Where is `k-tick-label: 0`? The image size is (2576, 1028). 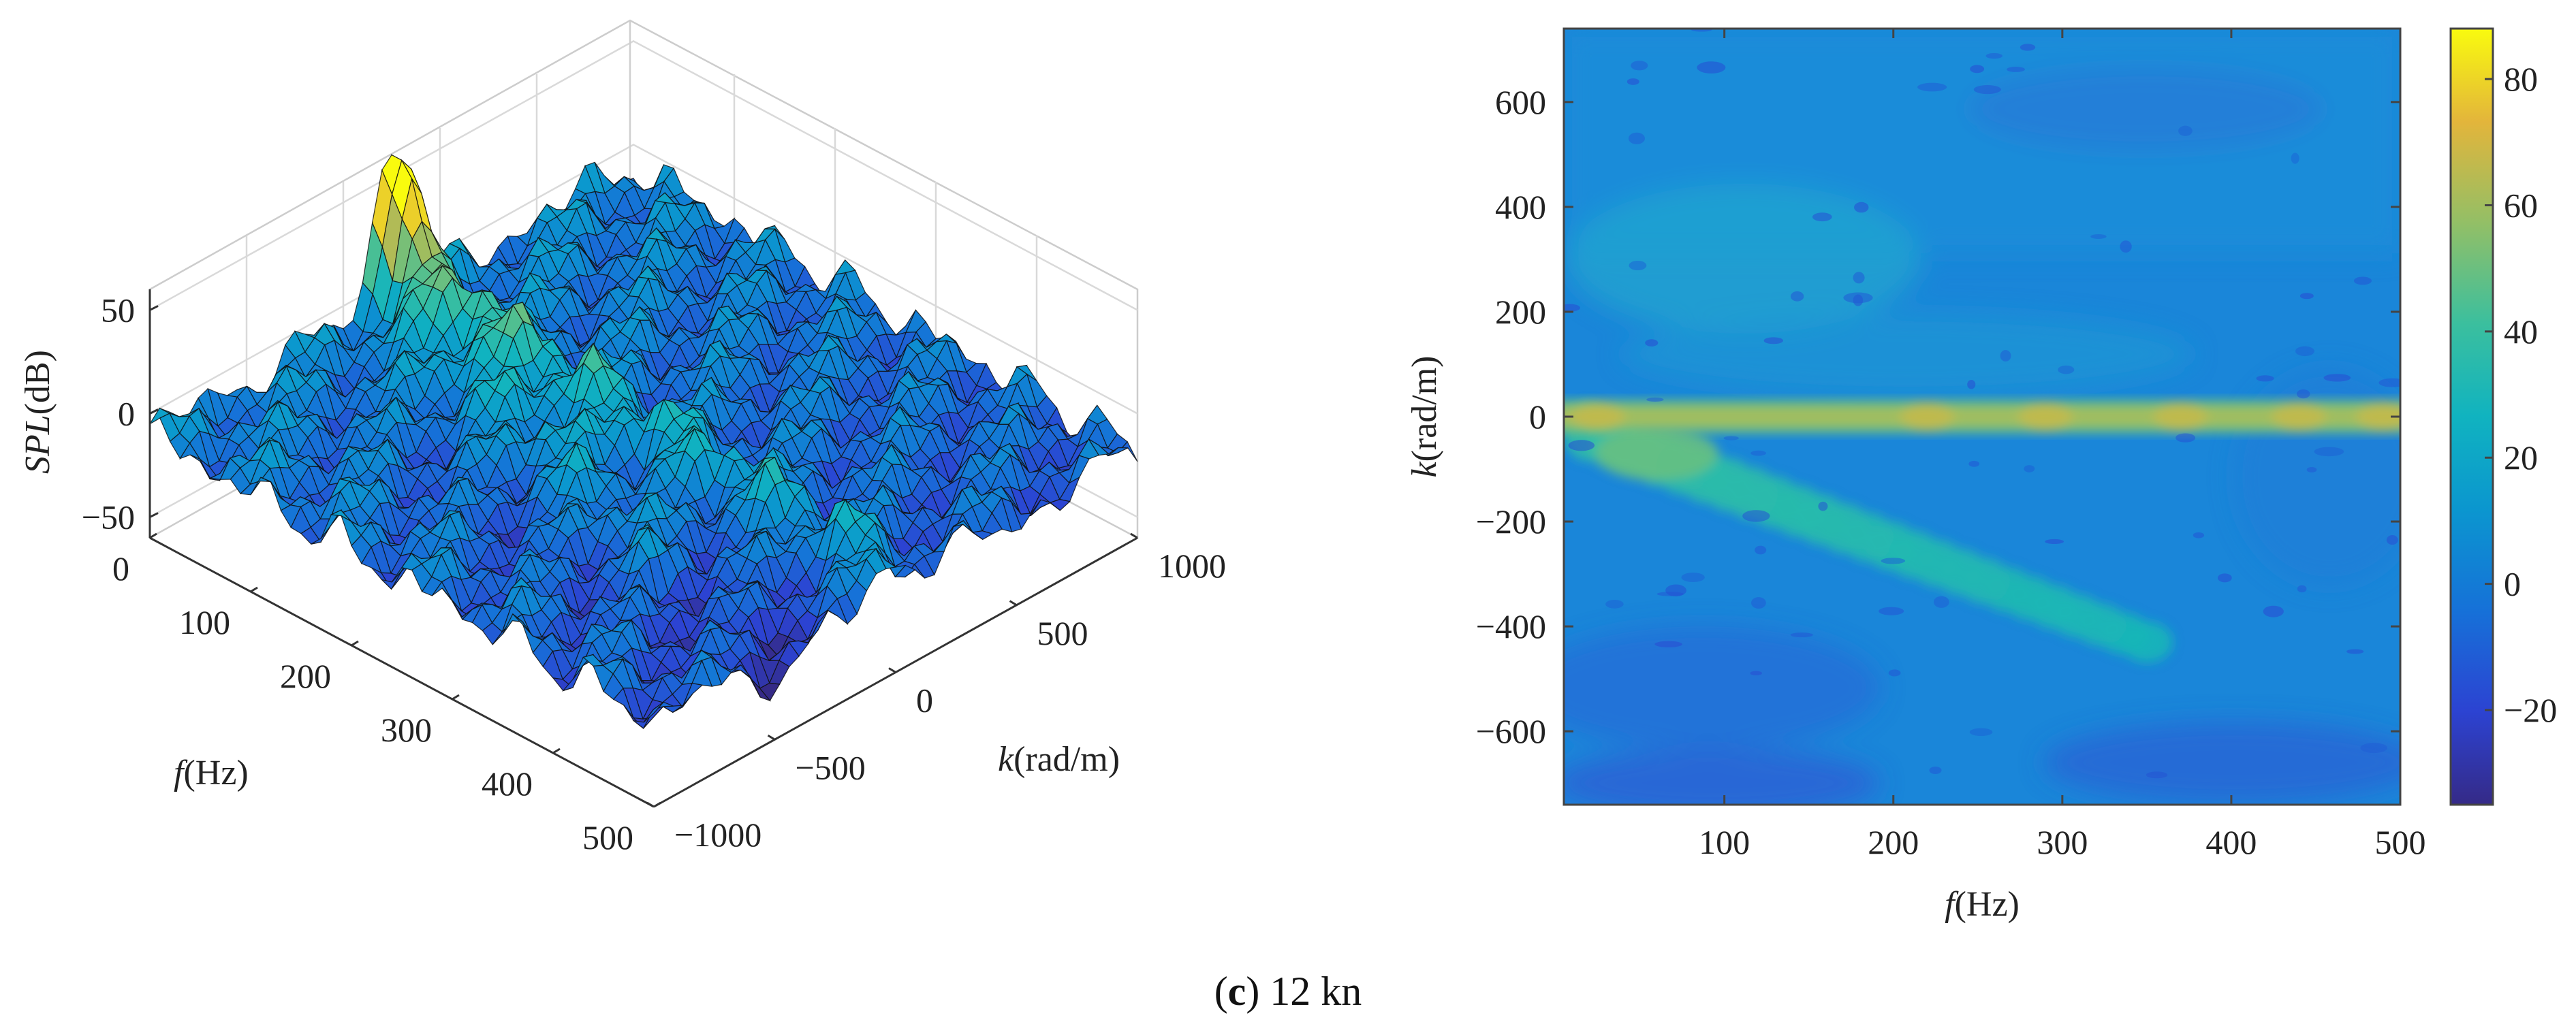
k-tick-label: 0 is located at coordinates (1537, 417).